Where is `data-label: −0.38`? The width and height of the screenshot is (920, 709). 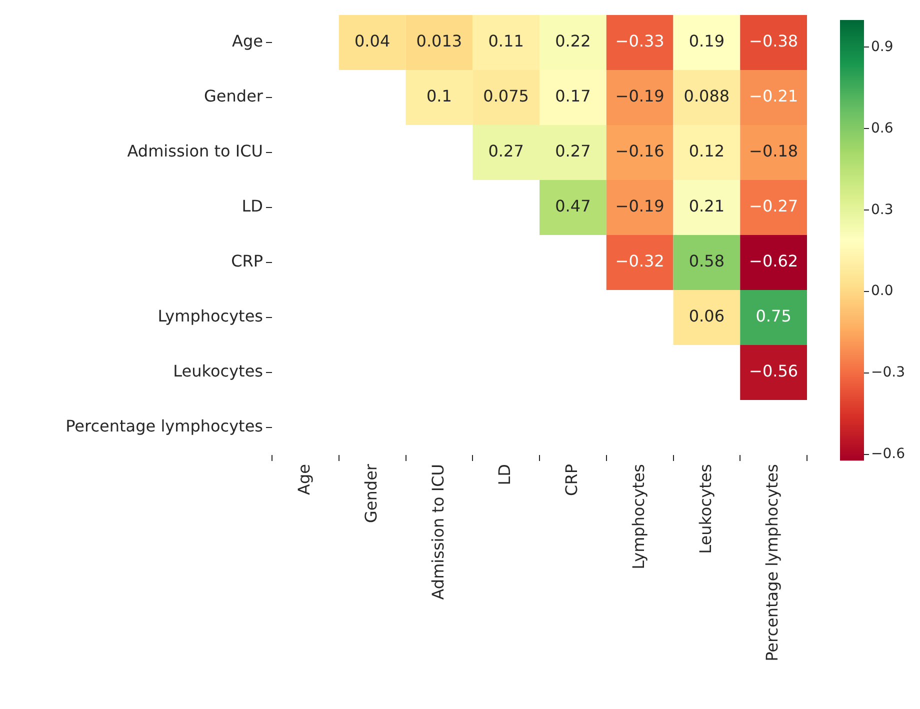 data-label: −0.38 is located at coordinates (773, 41).